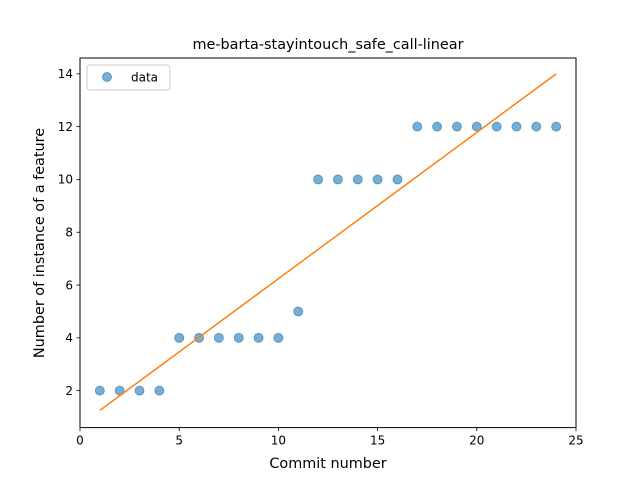 The image size is (640, 484). I want to click on y-tick-label: 8, so click(69, 233).